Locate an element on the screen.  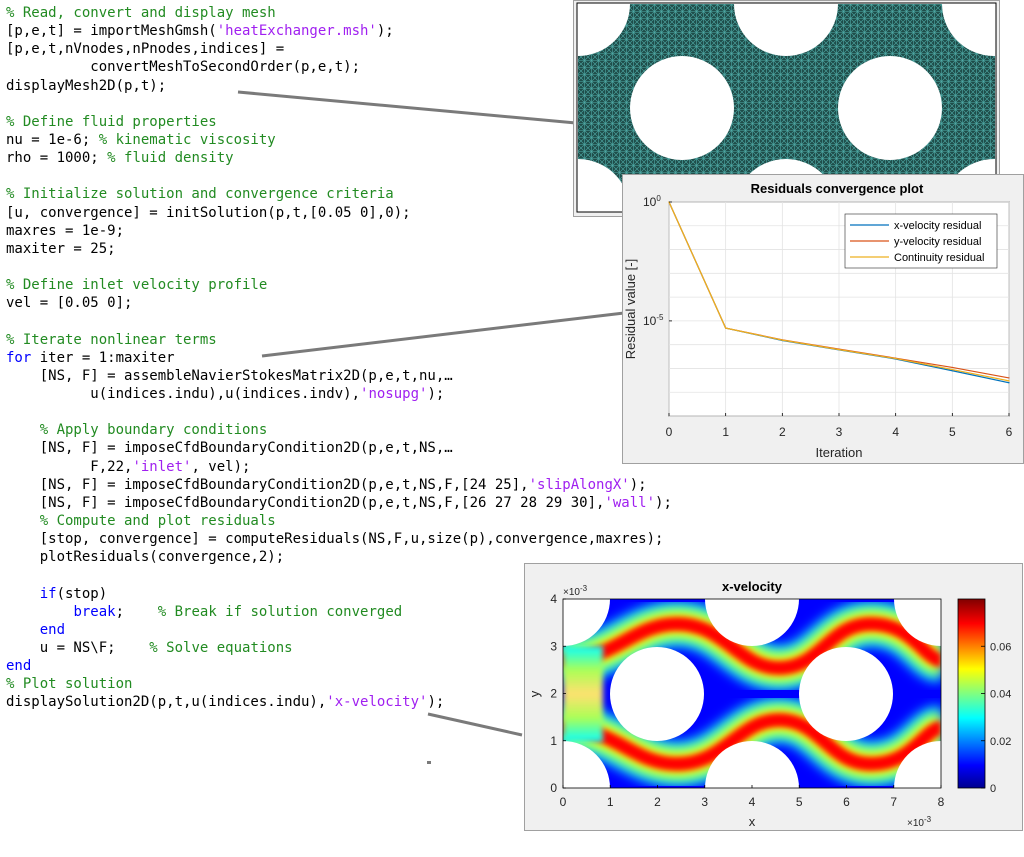
code-line: % Read, convert and display mesh is located at coordinates (339, 13).